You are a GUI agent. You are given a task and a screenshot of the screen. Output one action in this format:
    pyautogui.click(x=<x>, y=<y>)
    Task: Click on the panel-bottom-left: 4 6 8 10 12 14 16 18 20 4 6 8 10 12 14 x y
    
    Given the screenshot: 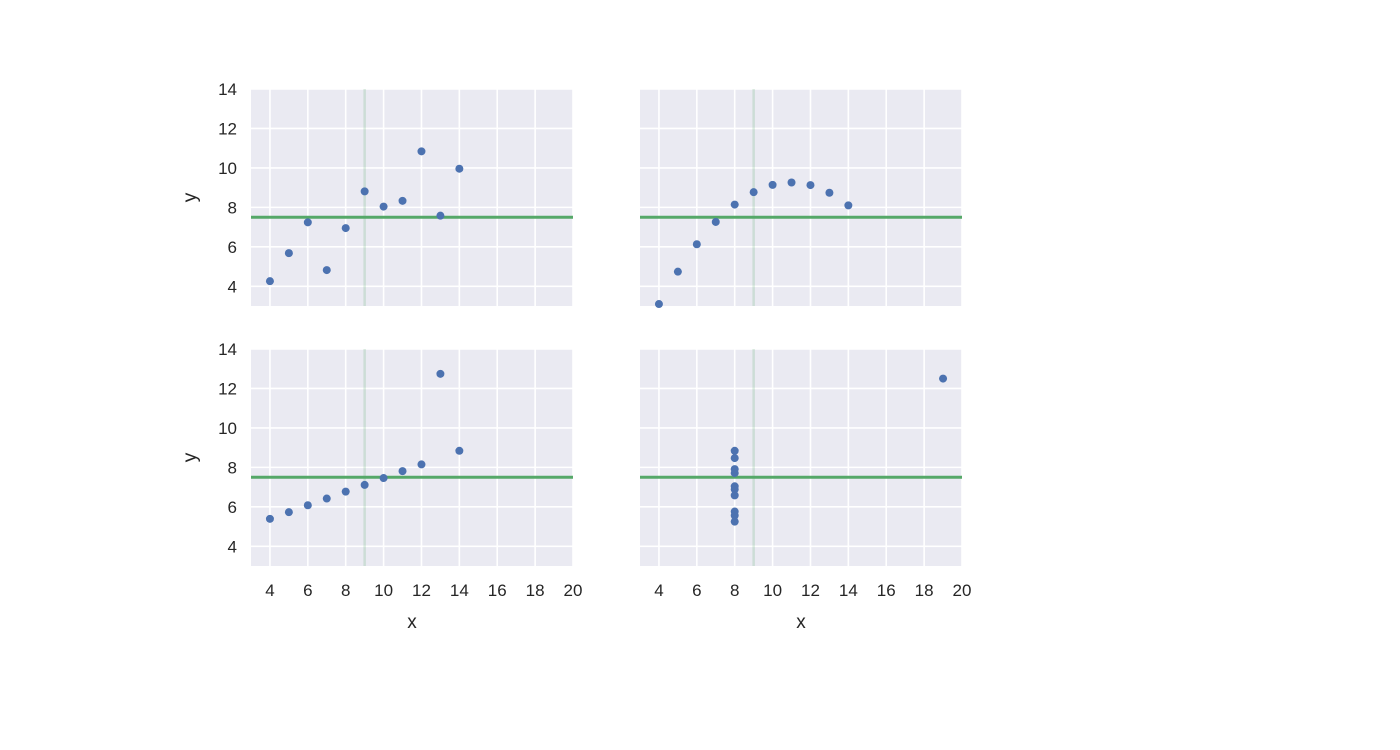 What is the action you would take?
    pyautogui.click(x=381, y=486)
    